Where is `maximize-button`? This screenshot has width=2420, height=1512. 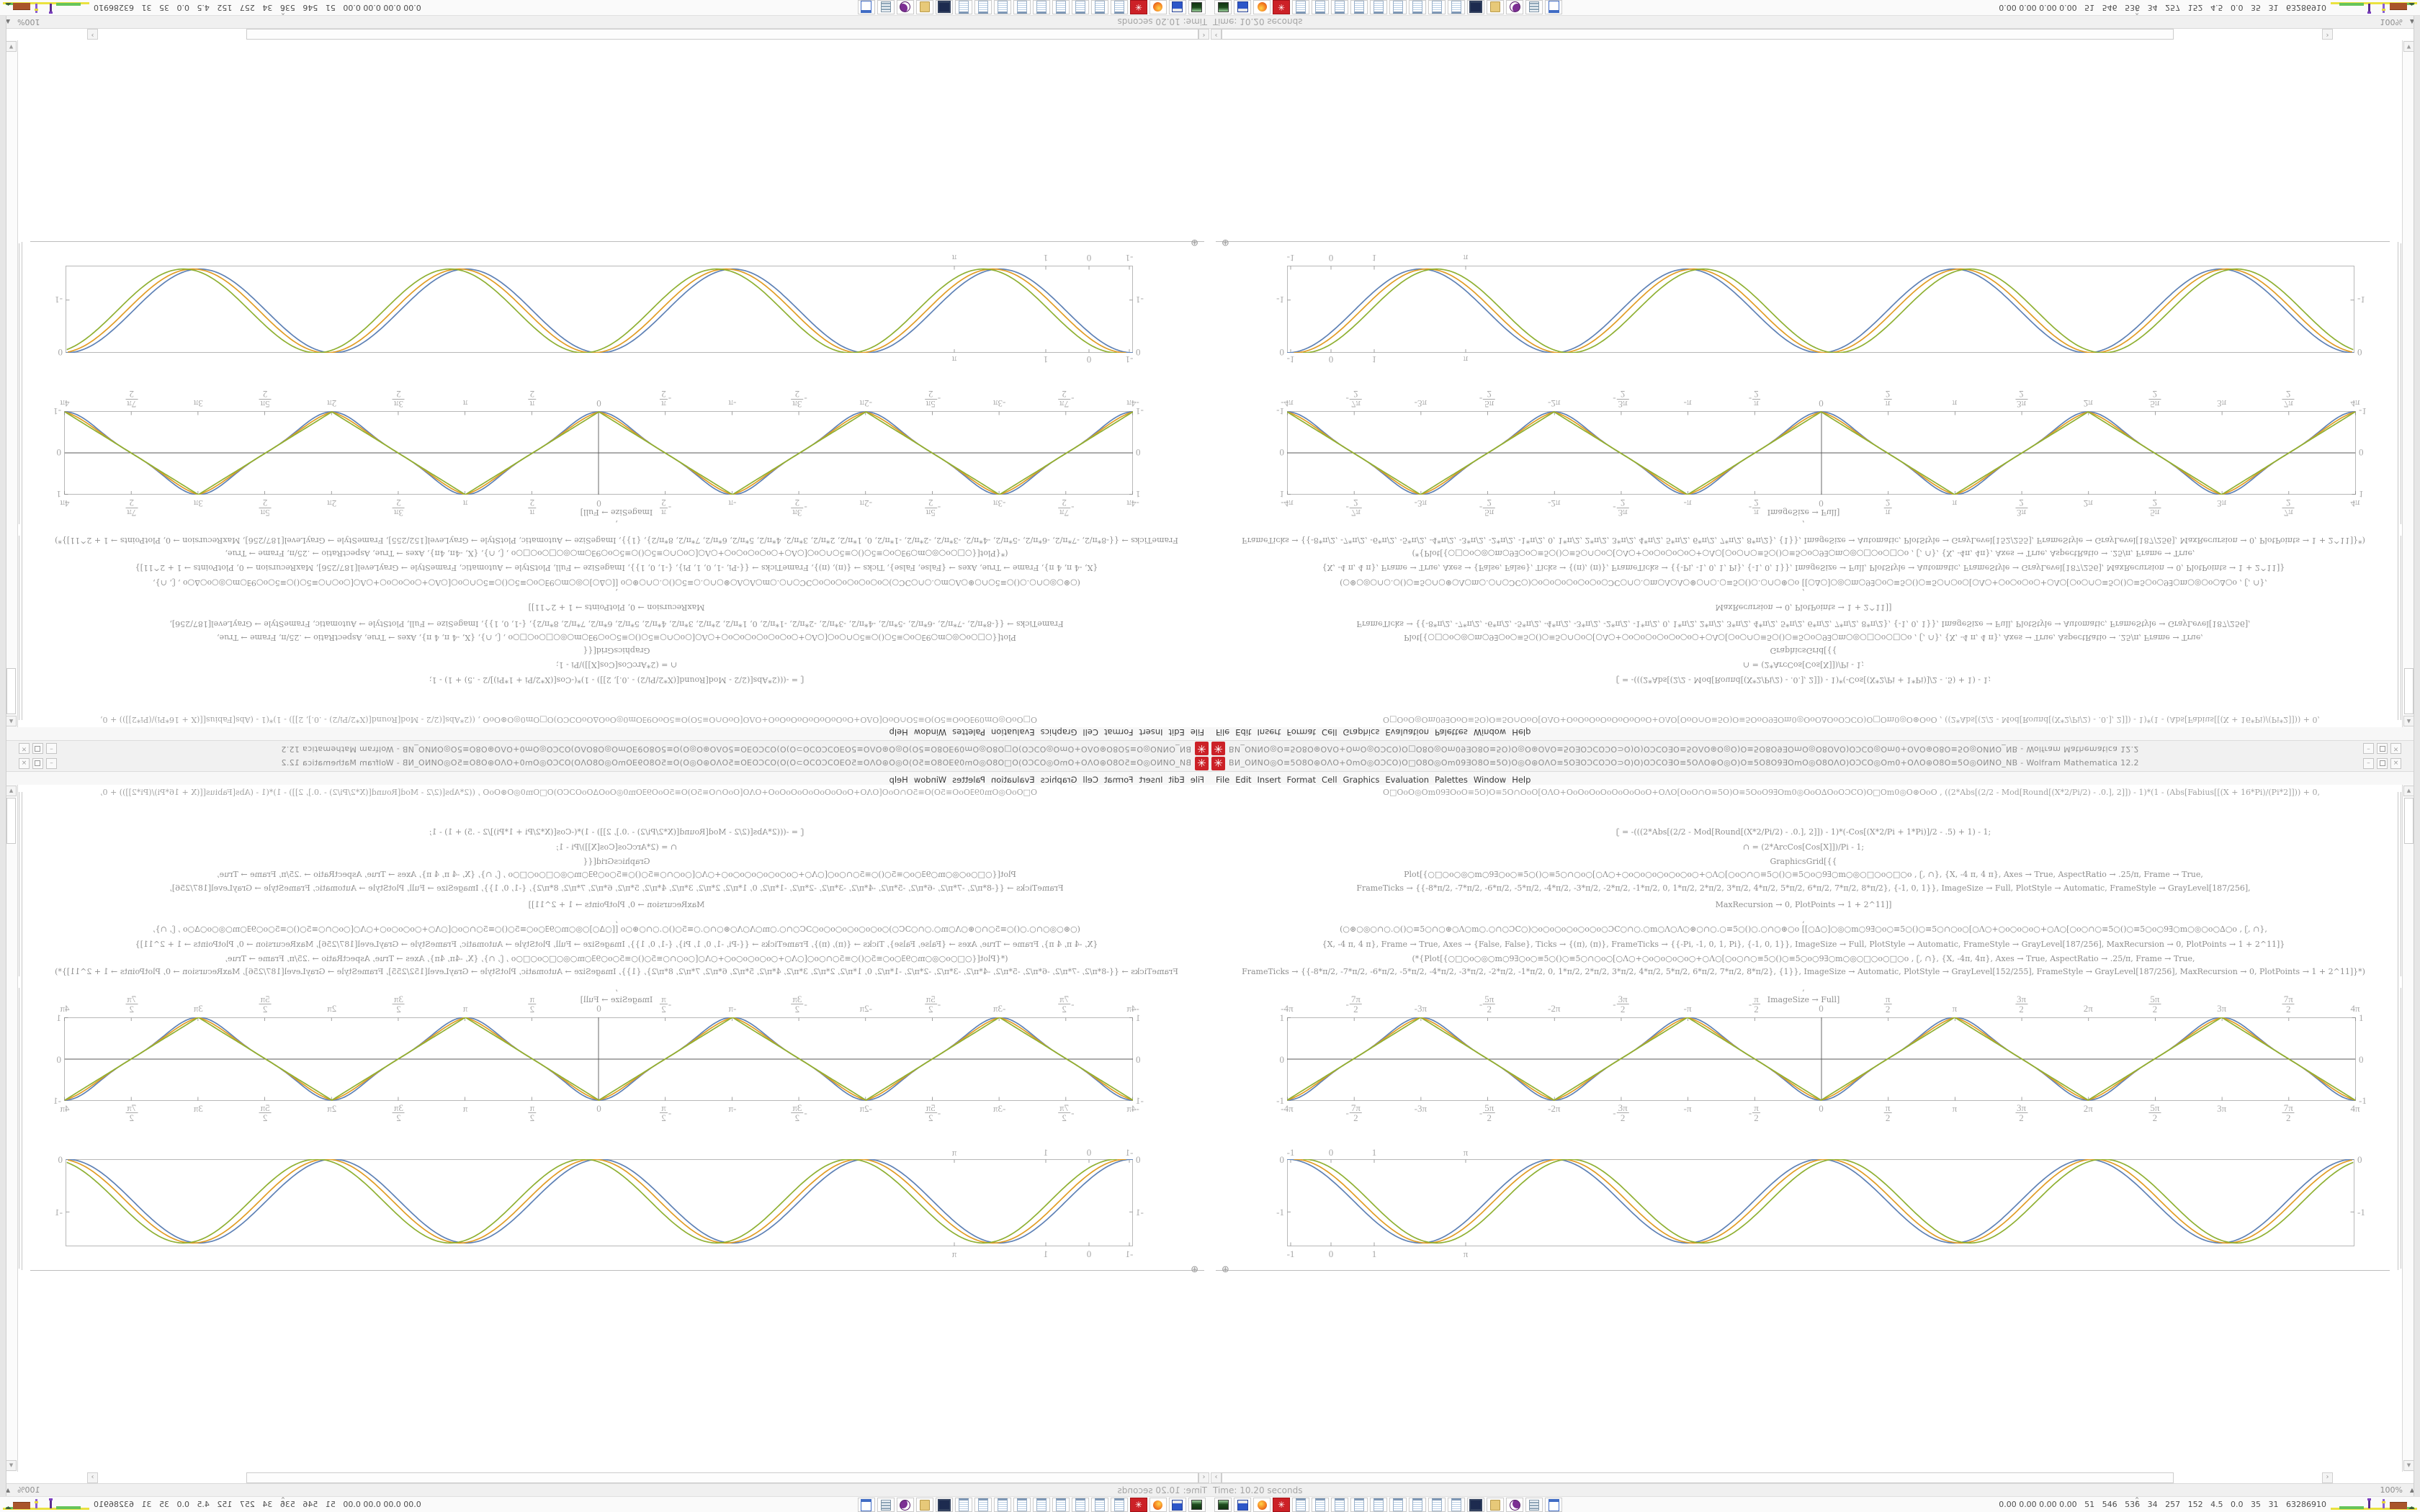 maximize-button is located at coordinates (2382, 763).